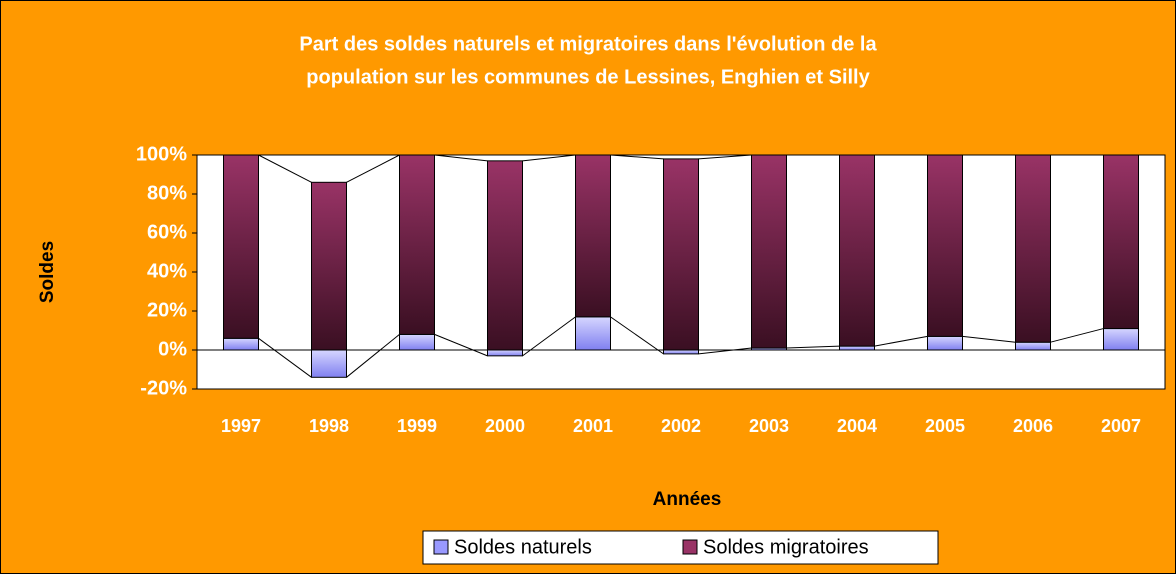  Describe the element at coordinates (687, 499) in the screenshot. I see `x-axis-label: Années` at that location.